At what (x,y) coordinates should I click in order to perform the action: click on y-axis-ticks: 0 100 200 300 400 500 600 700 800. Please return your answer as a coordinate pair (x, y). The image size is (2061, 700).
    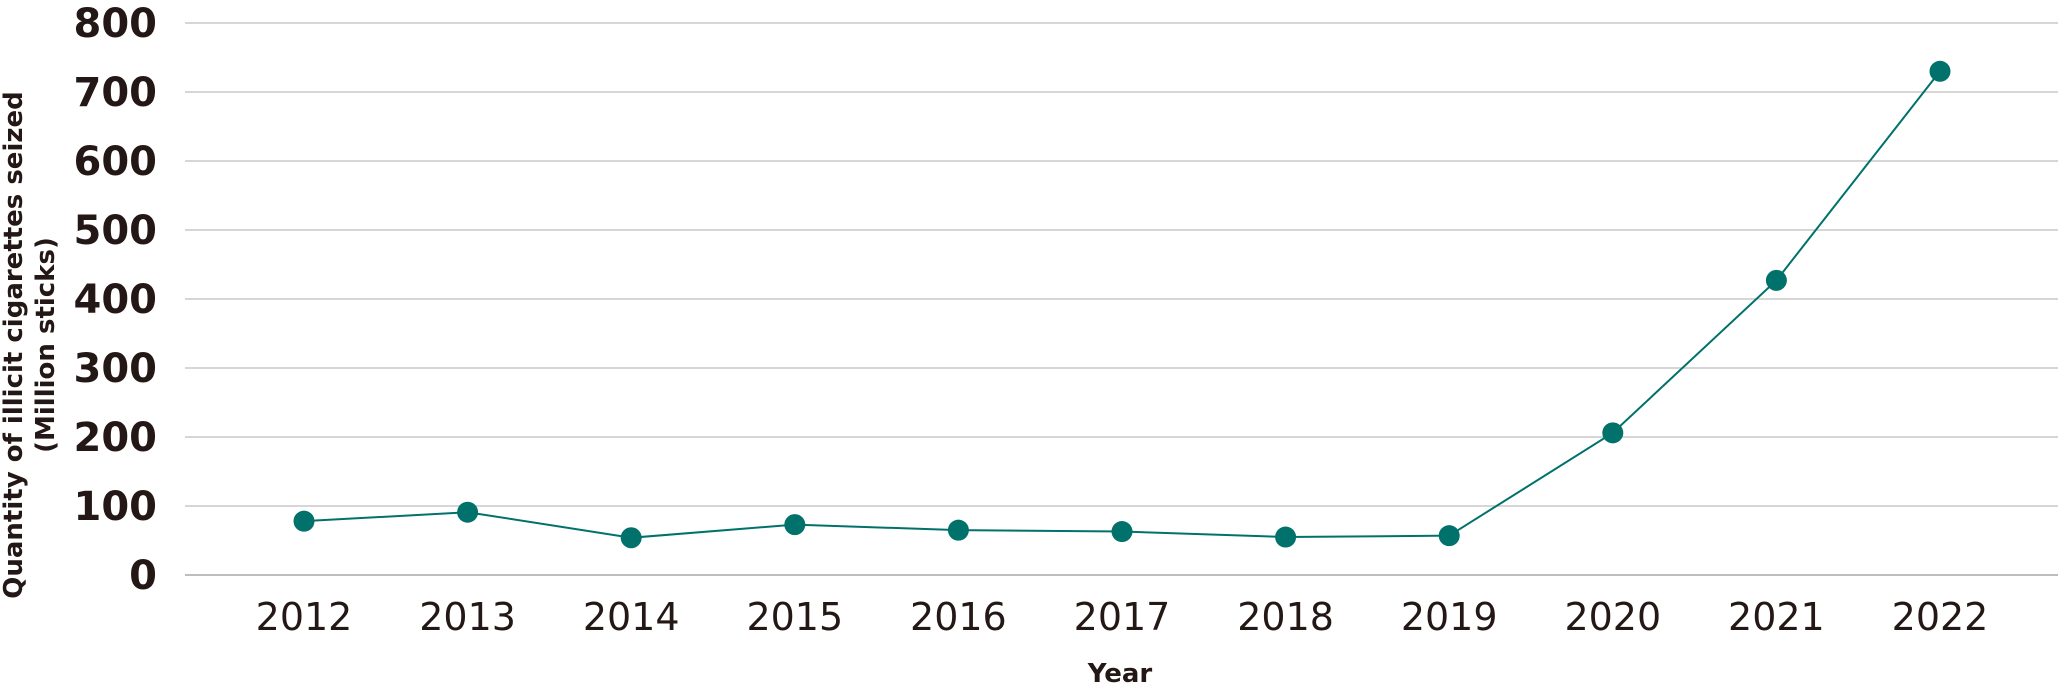
    Looking at the image, I should click on (116, 300).